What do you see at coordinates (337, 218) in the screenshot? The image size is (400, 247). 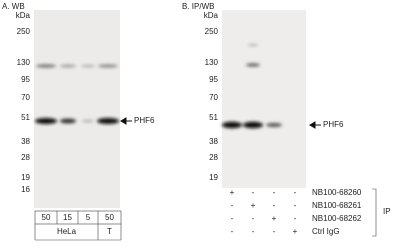 I see `row-label: NB100-68262` at bounding box center [337, 218].